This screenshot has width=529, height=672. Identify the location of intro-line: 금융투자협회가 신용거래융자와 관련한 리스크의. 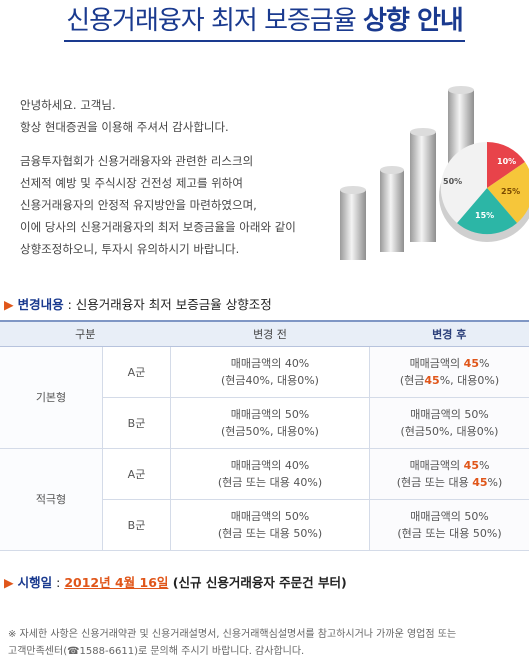
(137, 161).